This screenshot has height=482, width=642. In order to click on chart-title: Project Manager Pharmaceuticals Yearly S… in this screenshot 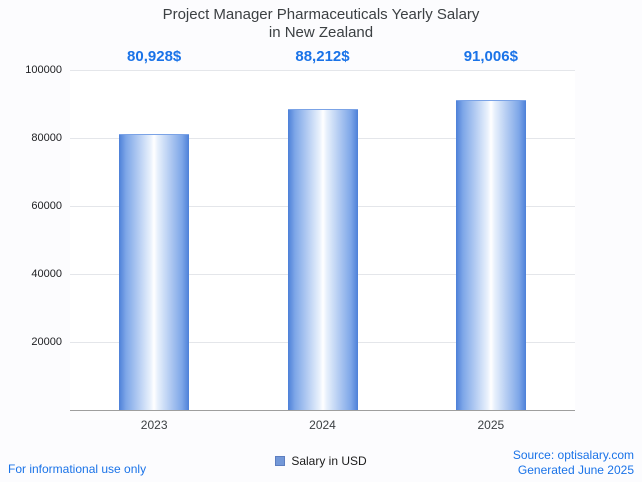, I will do `click(321, 24)`.